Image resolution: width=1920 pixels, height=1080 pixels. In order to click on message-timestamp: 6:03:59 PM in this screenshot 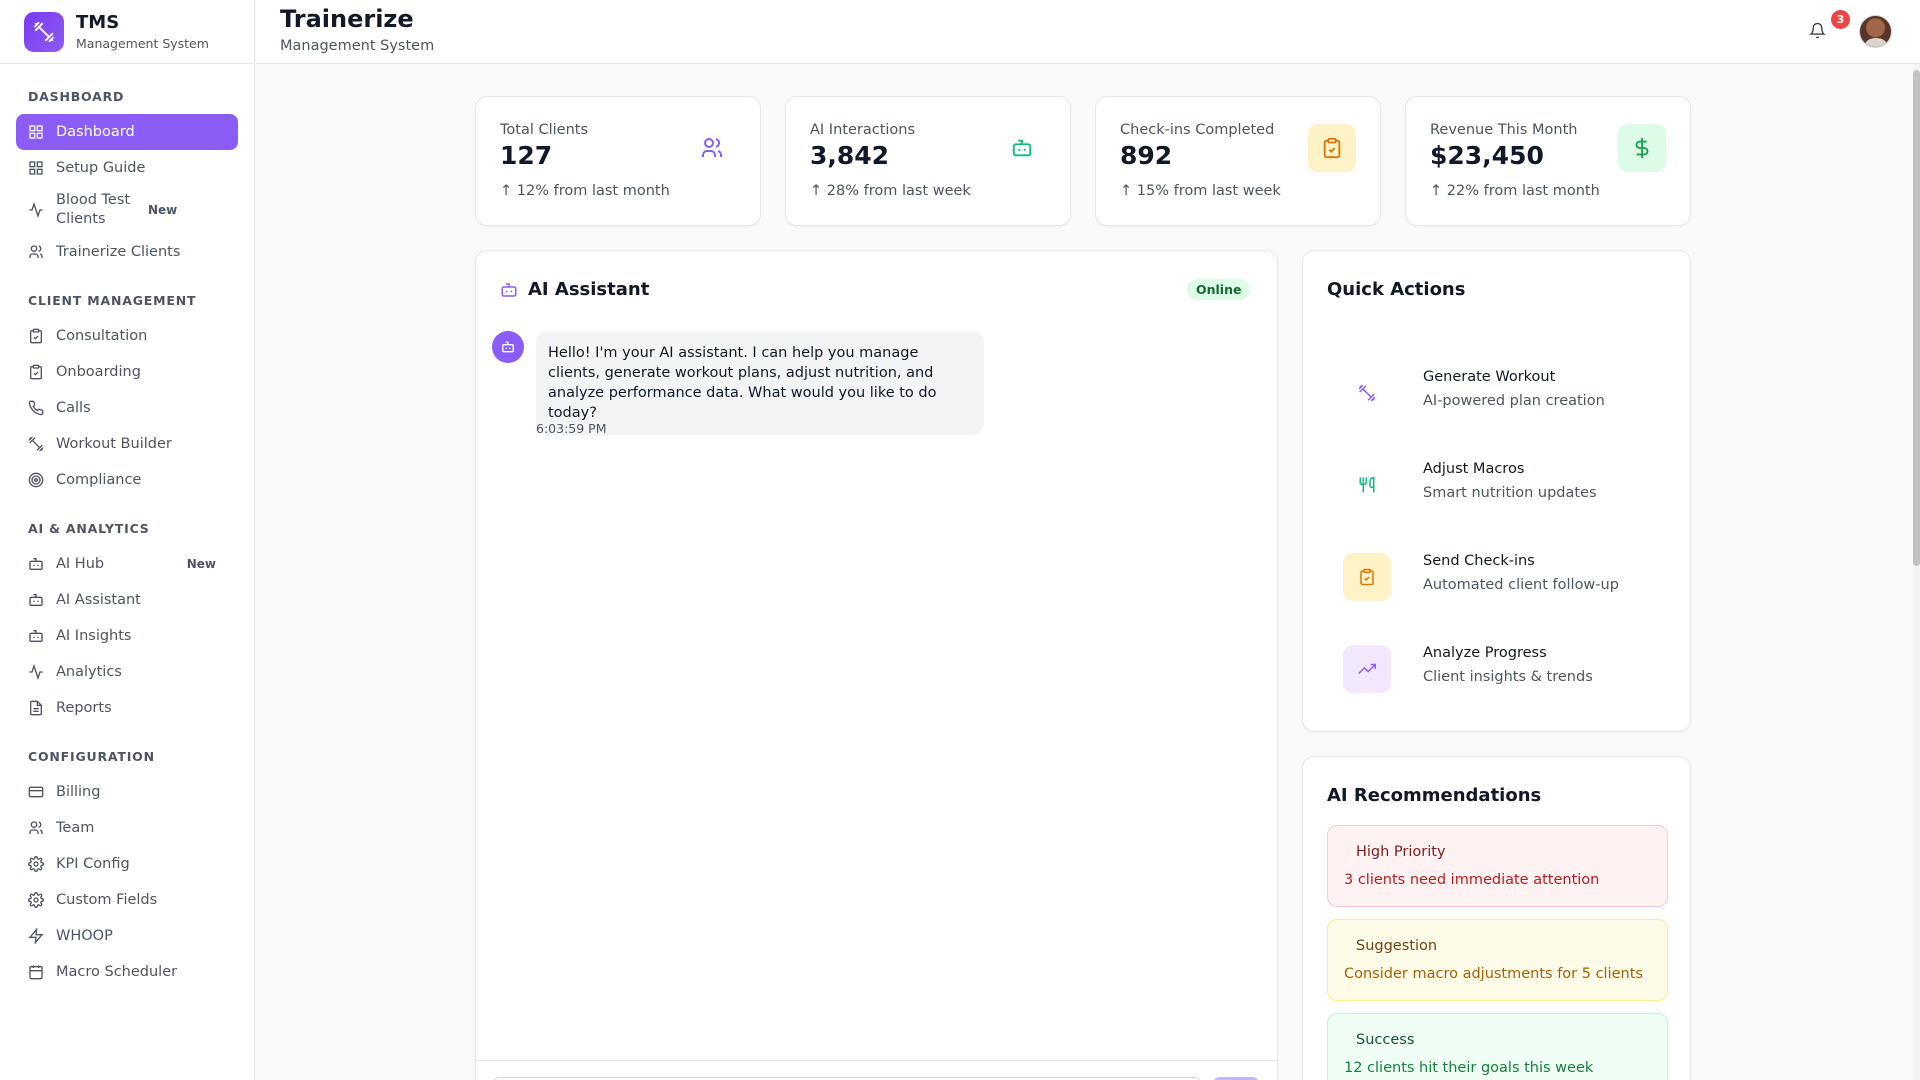, I will do `click(571, 428)`.